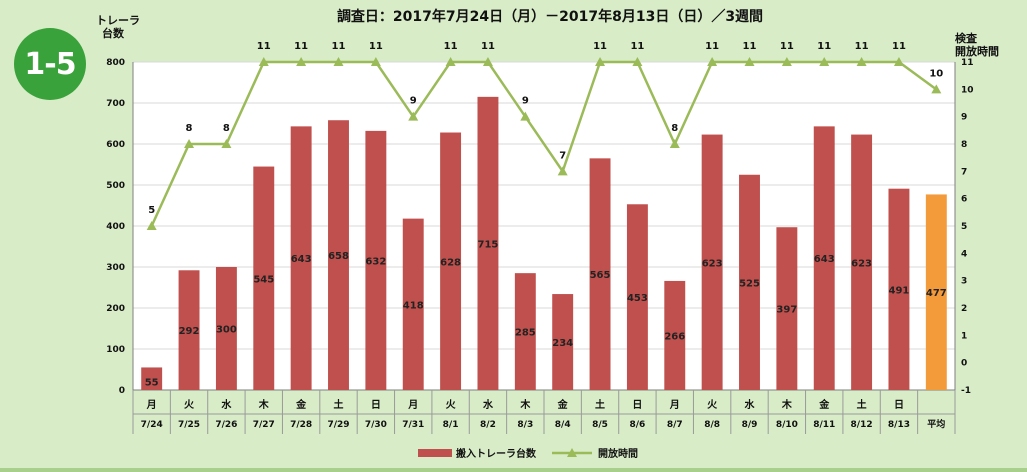  What do you see at coordinates (338, 425) in the screenshot?
I see `x-date-label: 7/29` at bounding box center [338, 425].